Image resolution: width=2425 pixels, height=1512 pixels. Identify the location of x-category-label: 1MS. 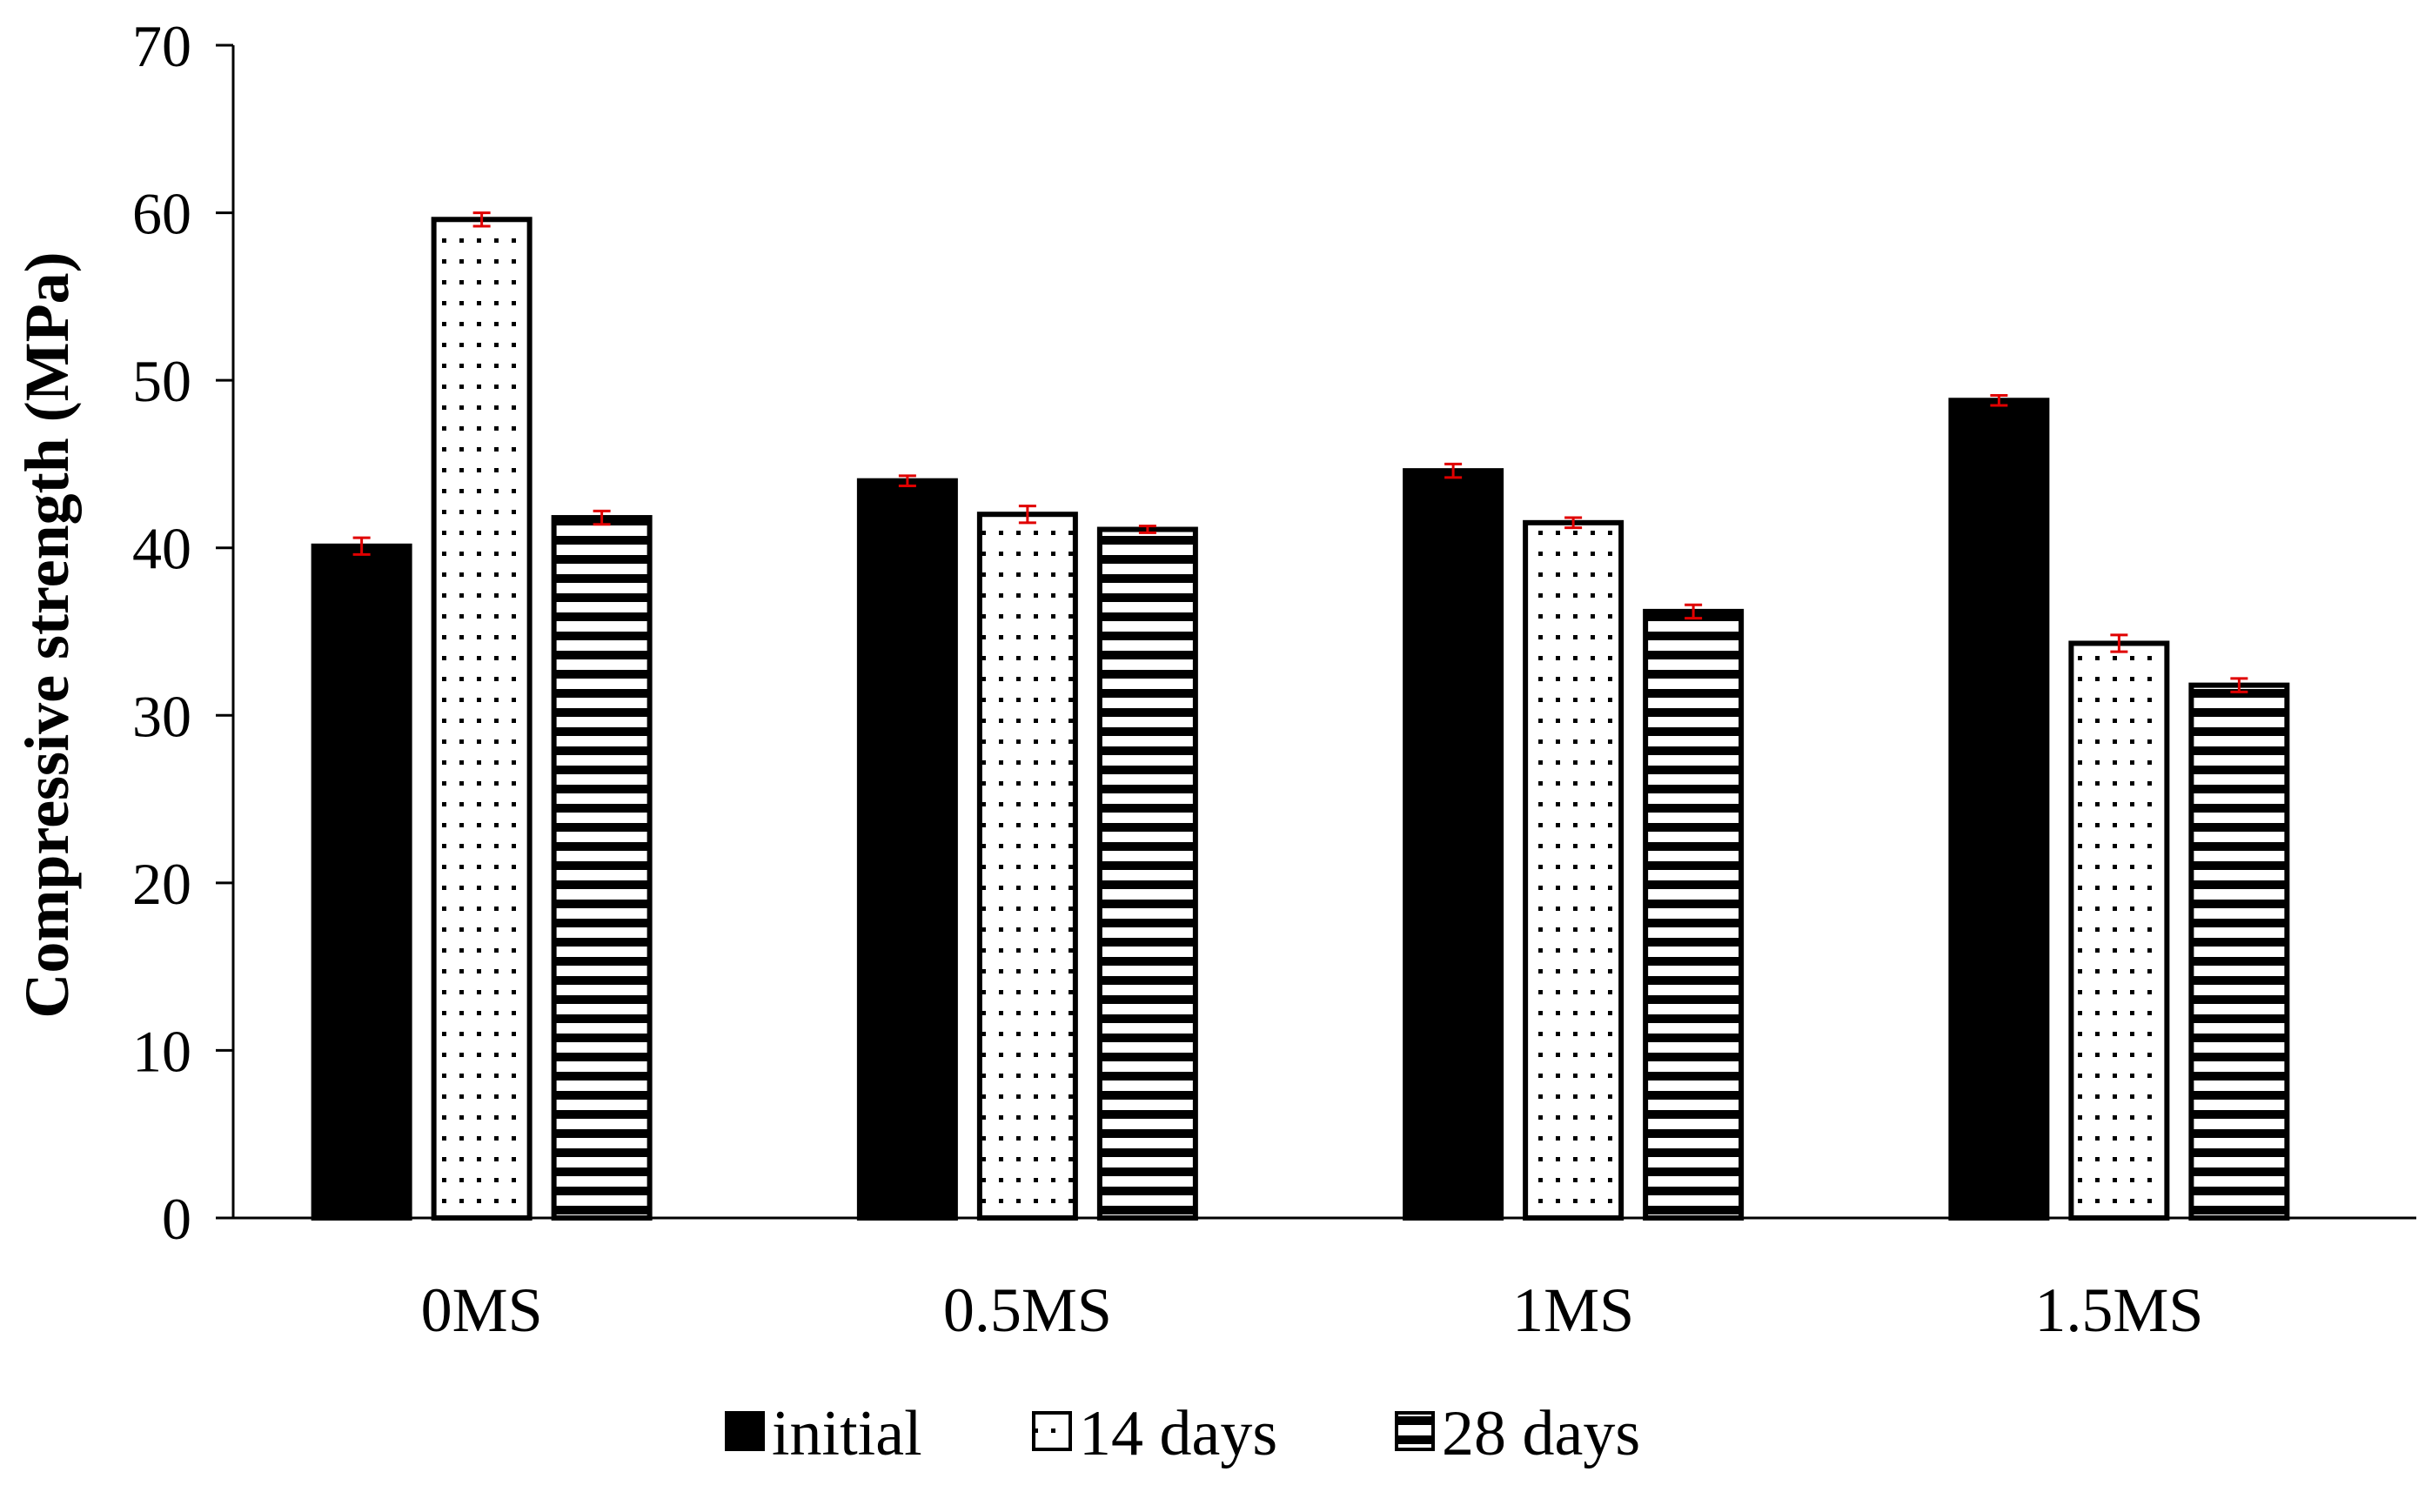
(1573, 1310).